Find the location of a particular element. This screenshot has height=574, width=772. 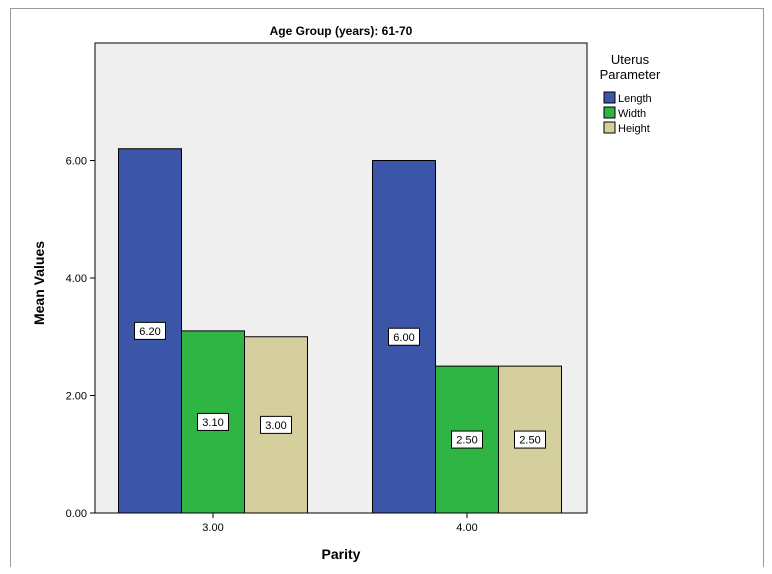

legend: Uterus Parameter Length Width Height is located at coordinates (630, 93).